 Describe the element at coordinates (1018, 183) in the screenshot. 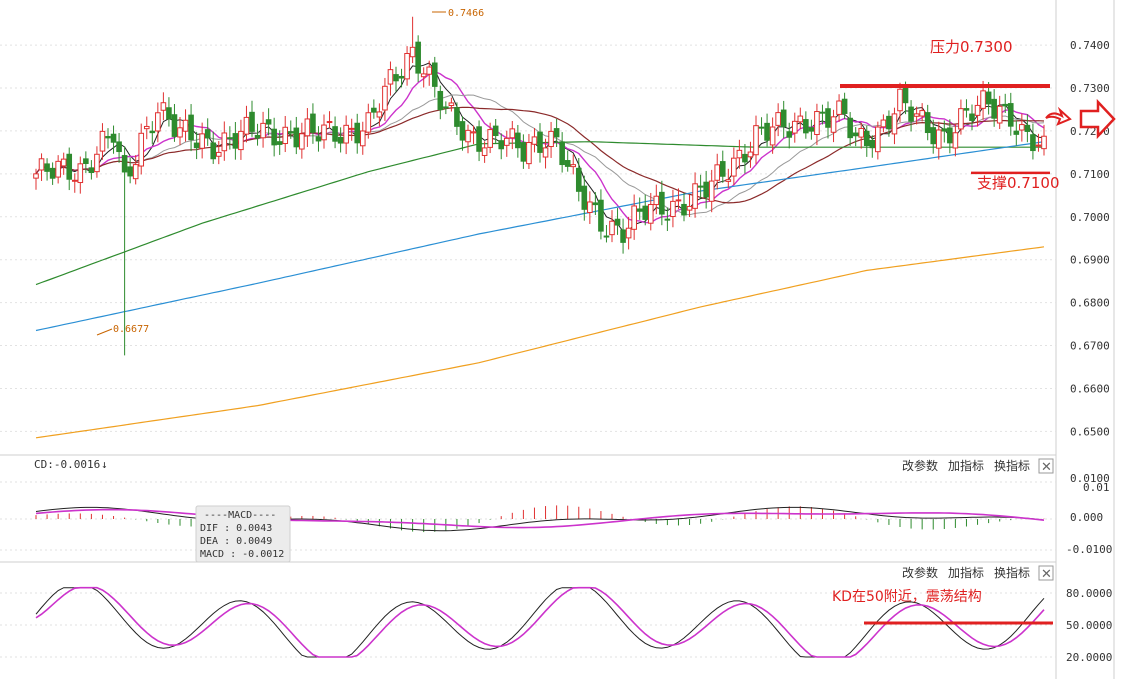

I see `support-label: 支撑0.7100` at that location.